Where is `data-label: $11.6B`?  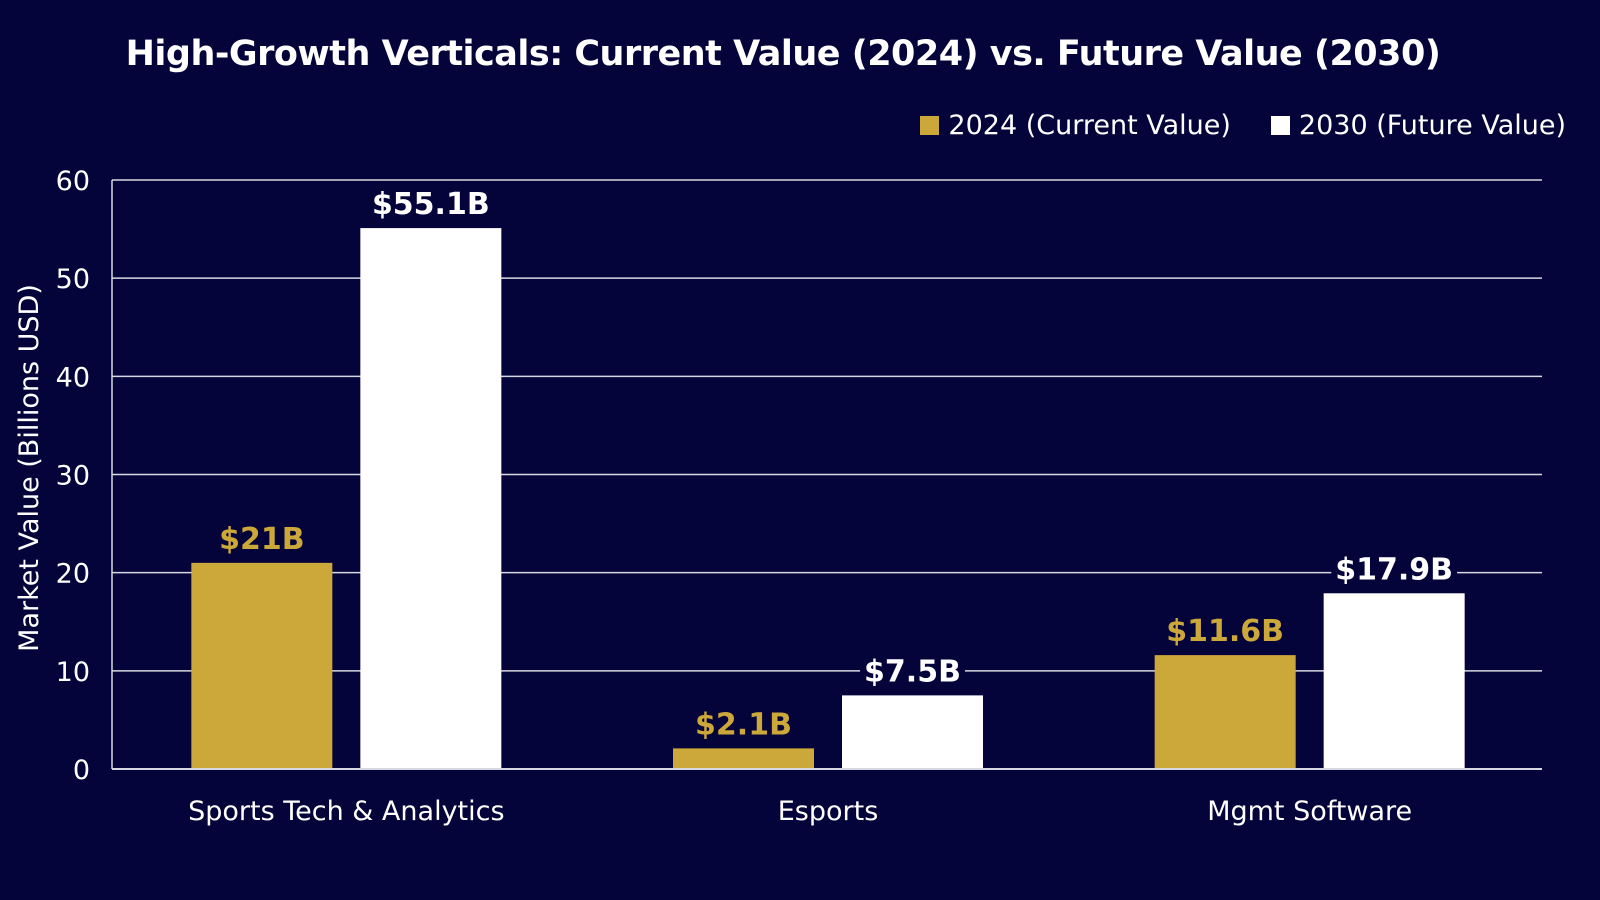 data-label: $11.6B is located at coordinates (1225, 631).